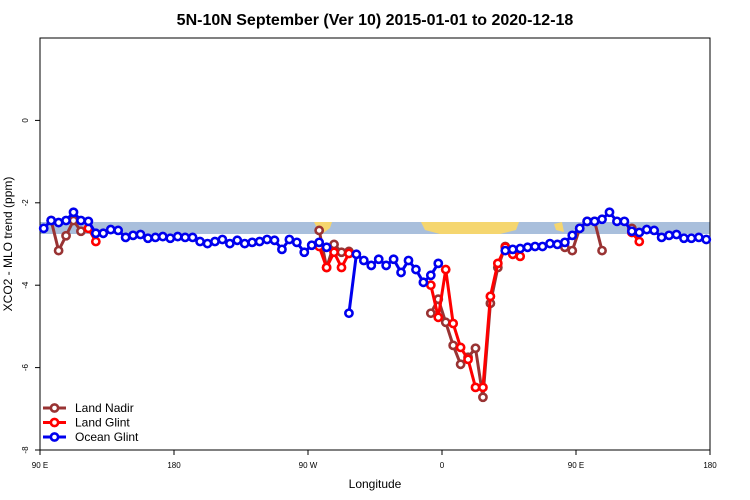 Image resolution: width=750 pixels, height=500 pixels. Describe the element at coordinates (25, 367) in the screenshot. I see `y-tick-label: -6` at that location.